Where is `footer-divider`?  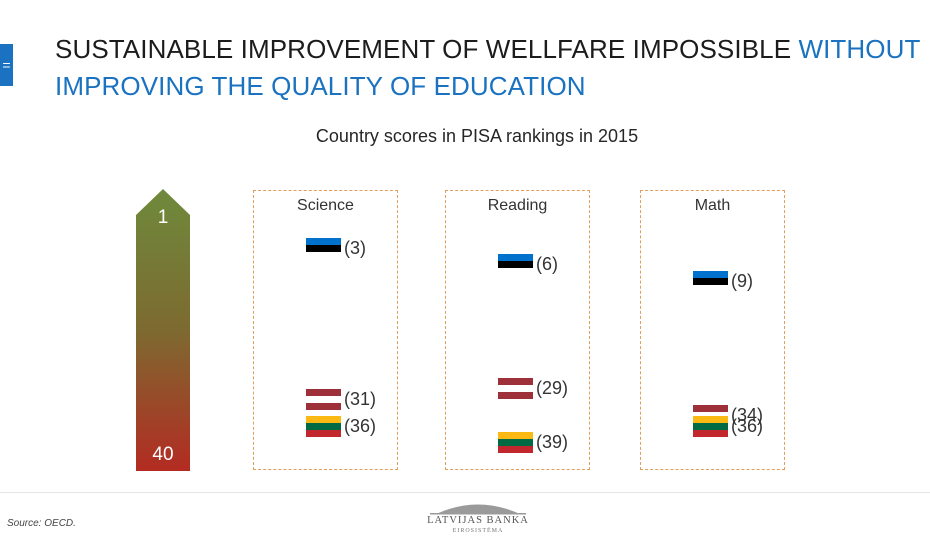 footer-divider is located at coordinates (465, 492).